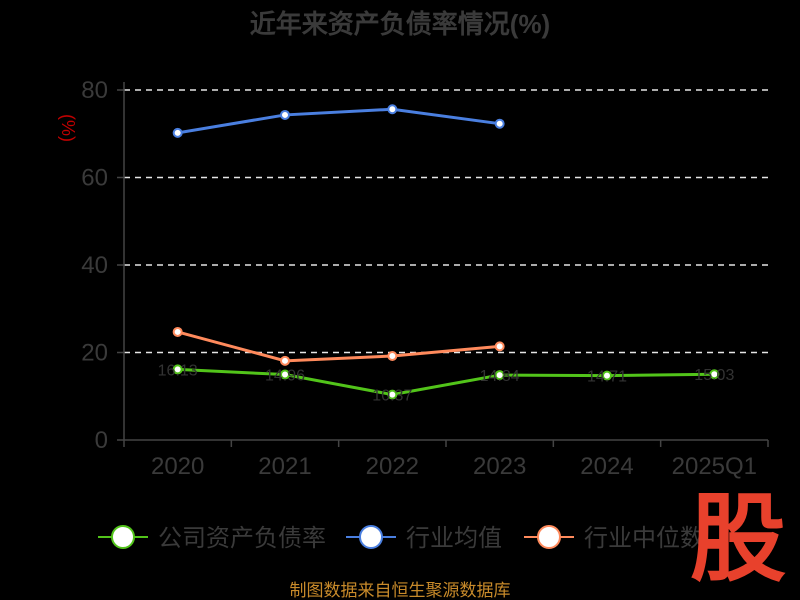 The width and height of the screenshot is (800, 600). I want to click on data-labels: 16.13 14.96 10.37 14.84 14.71 15.03, so click(446, 383).